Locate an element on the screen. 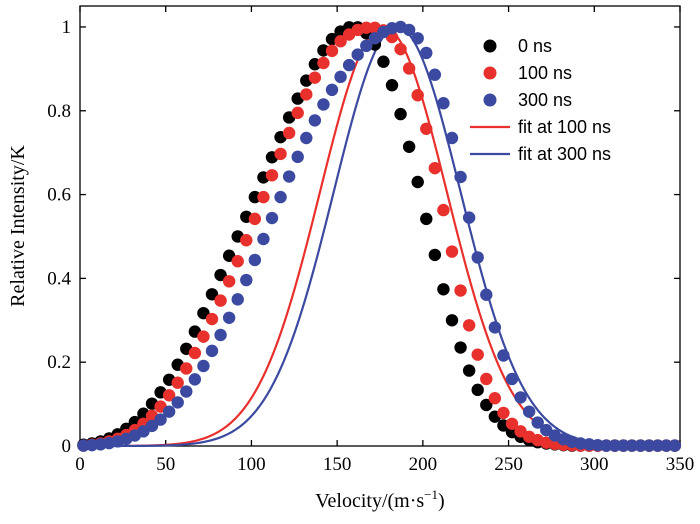 This screenshot has width=700, height=524. legend-item: 100 ns is located at coordinates (527, 73).